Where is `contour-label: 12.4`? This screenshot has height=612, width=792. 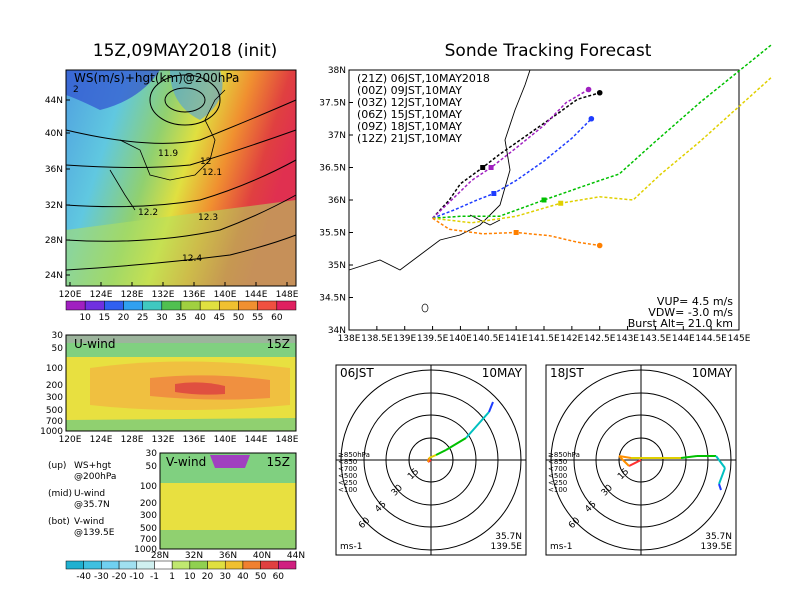
contour-label: 12.4 is located at coordinates (192, 259).